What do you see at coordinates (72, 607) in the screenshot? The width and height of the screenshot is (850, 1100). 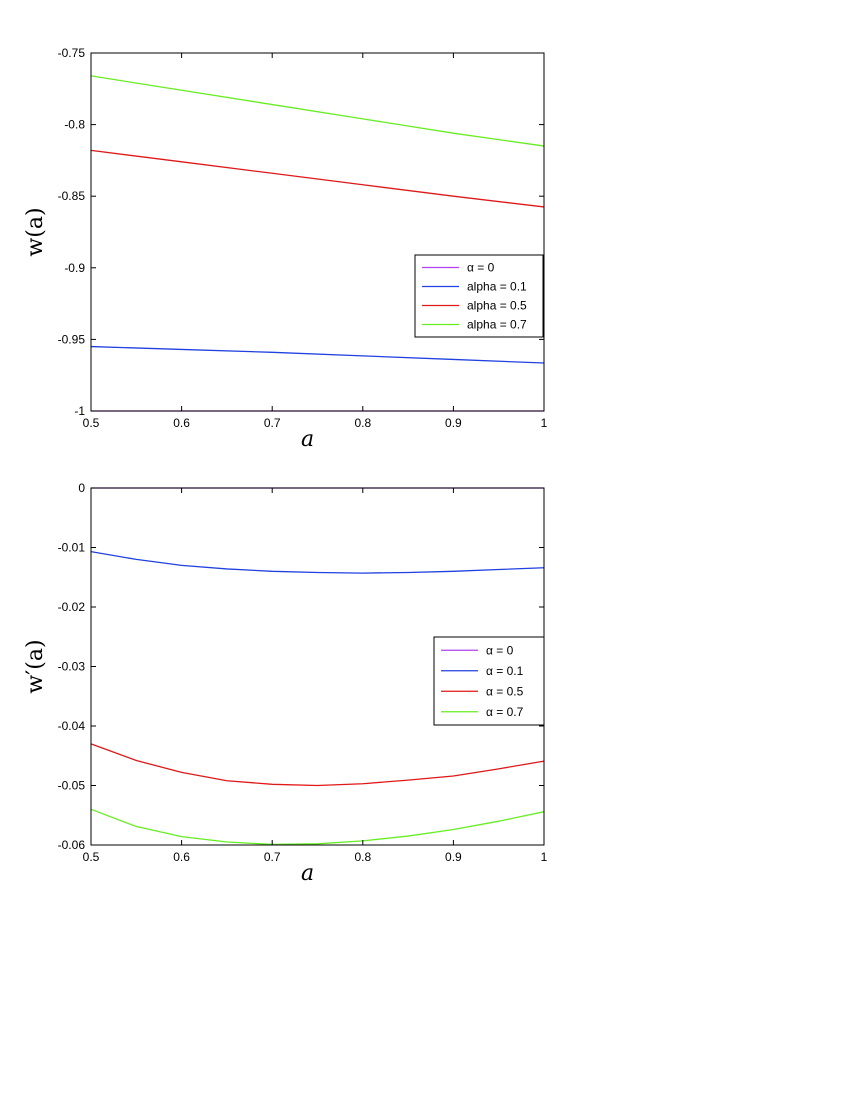 I see `y-tick-label: -0.02` at bounding box center [72, 607].